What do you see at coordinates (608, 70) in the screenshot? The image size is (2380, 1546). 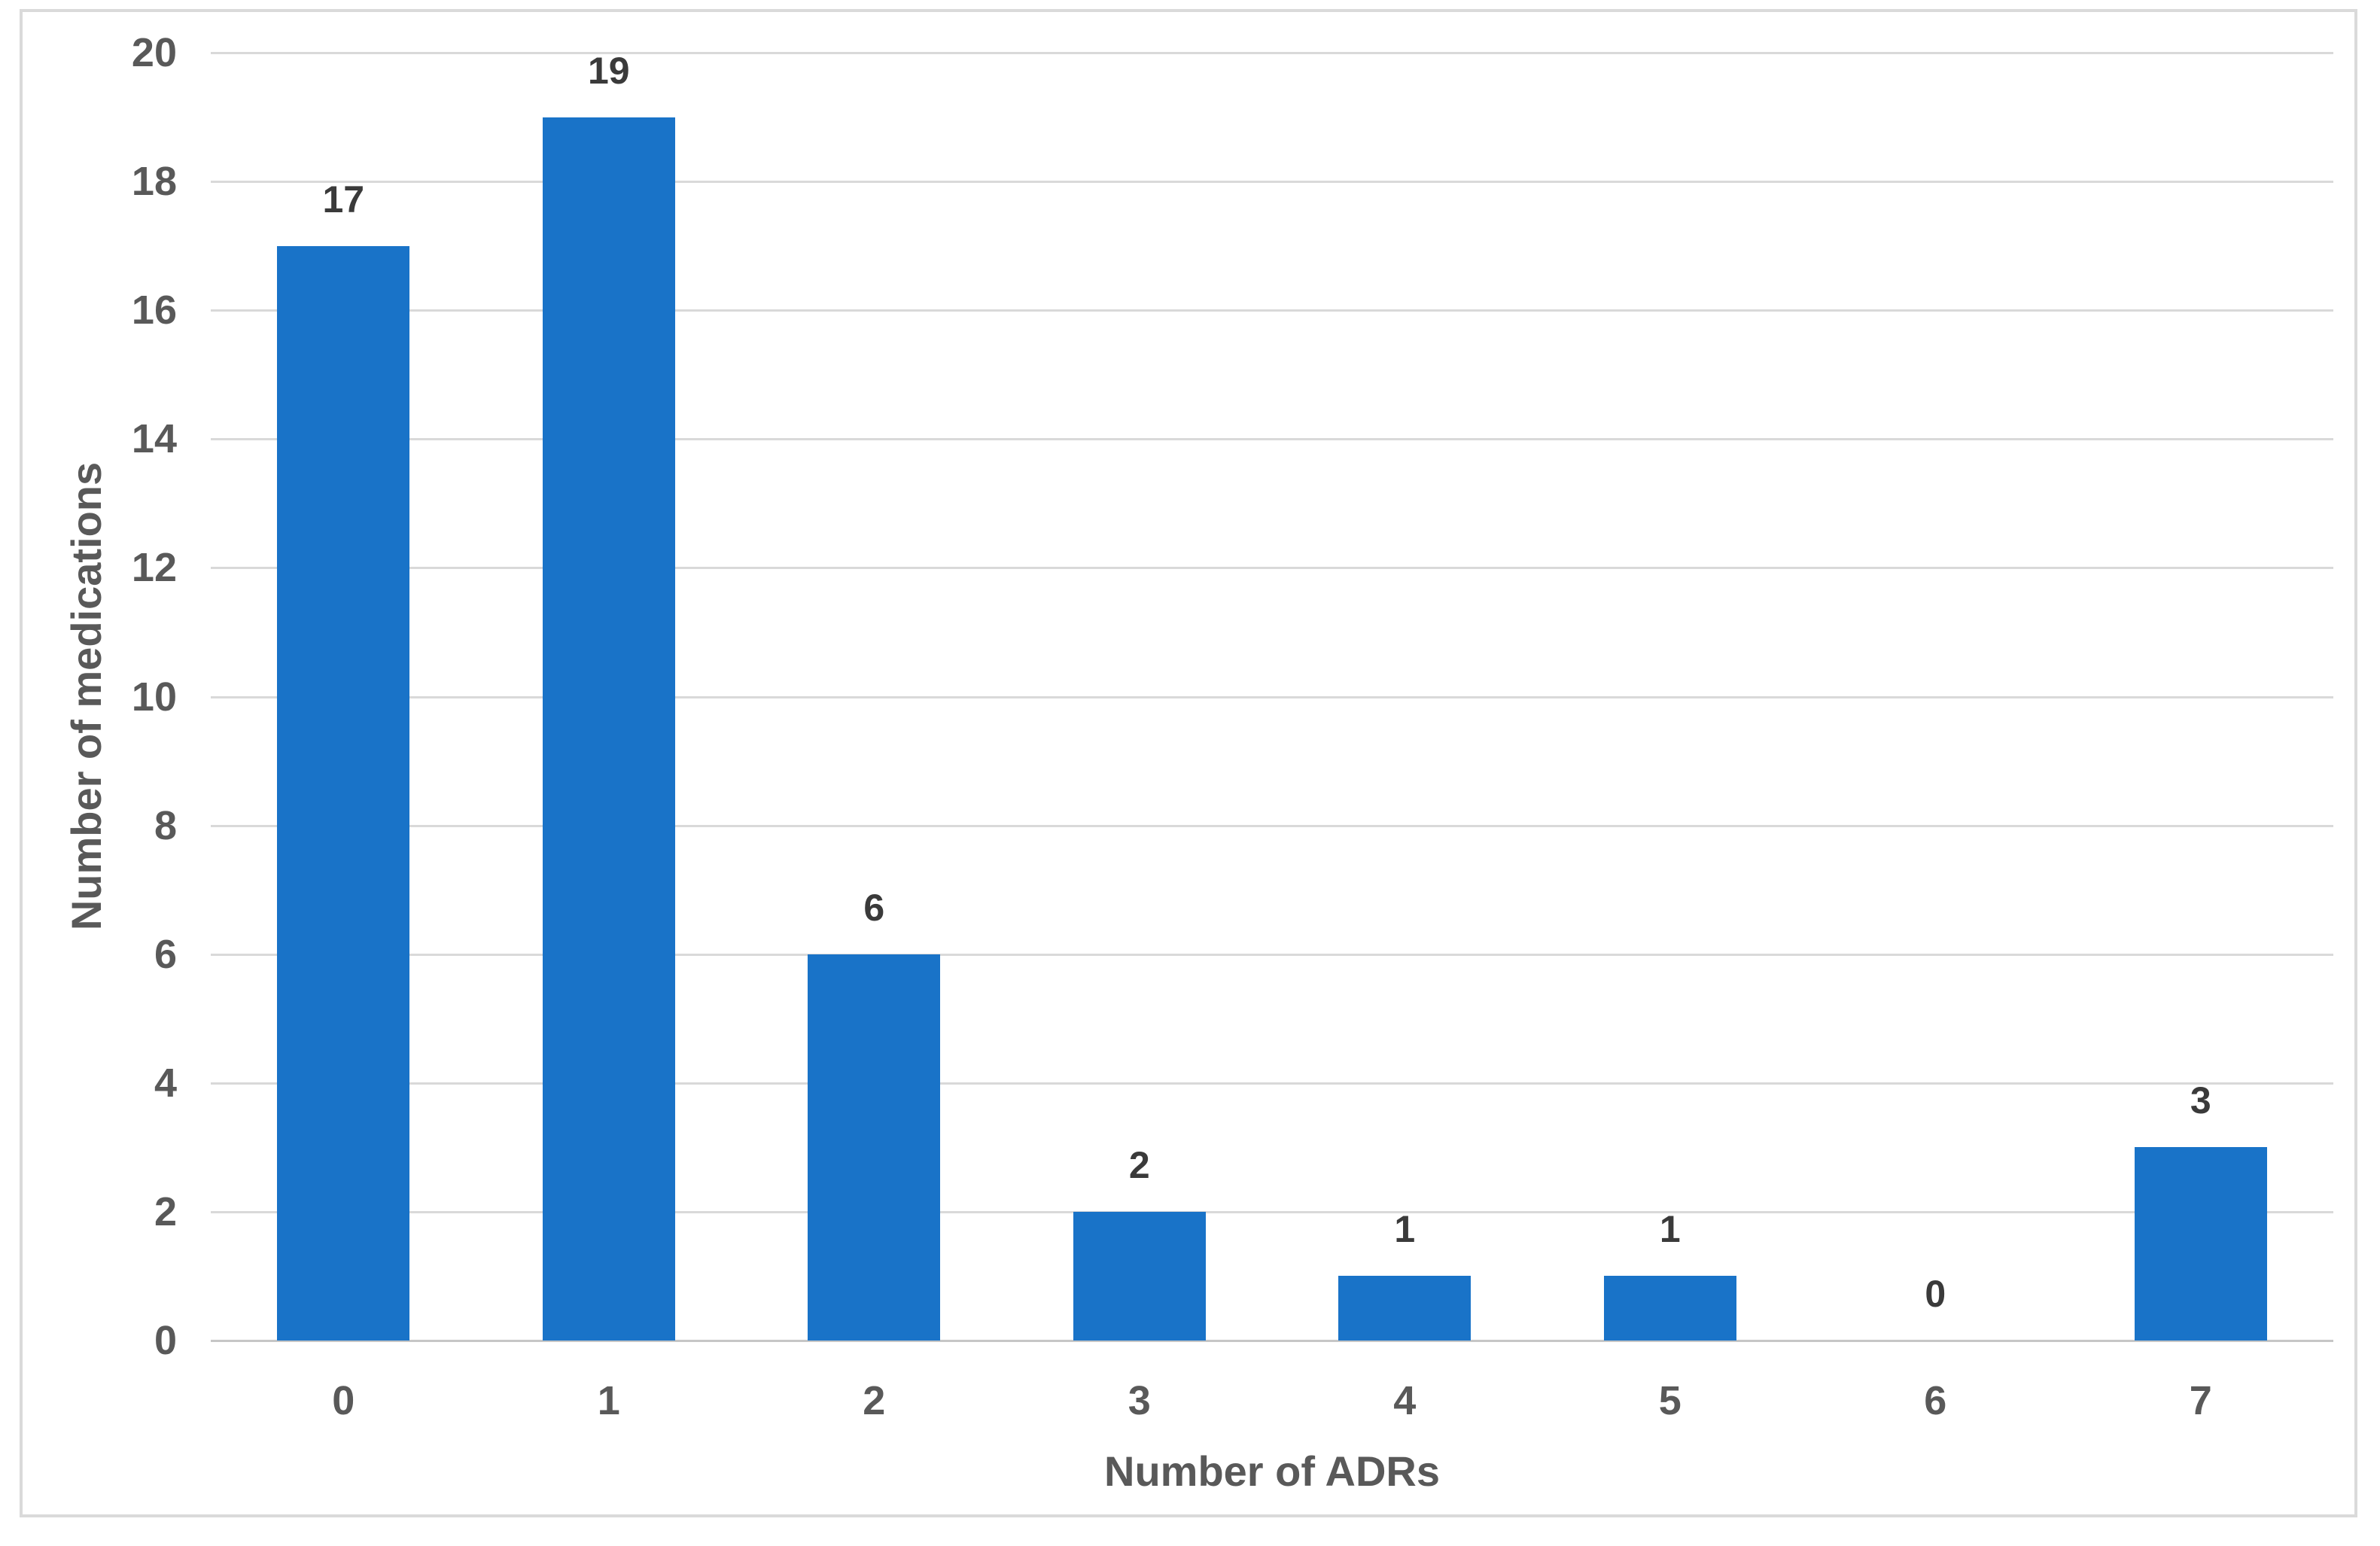 I see `bar-value-label: 19` at bounding box center [608, 70].